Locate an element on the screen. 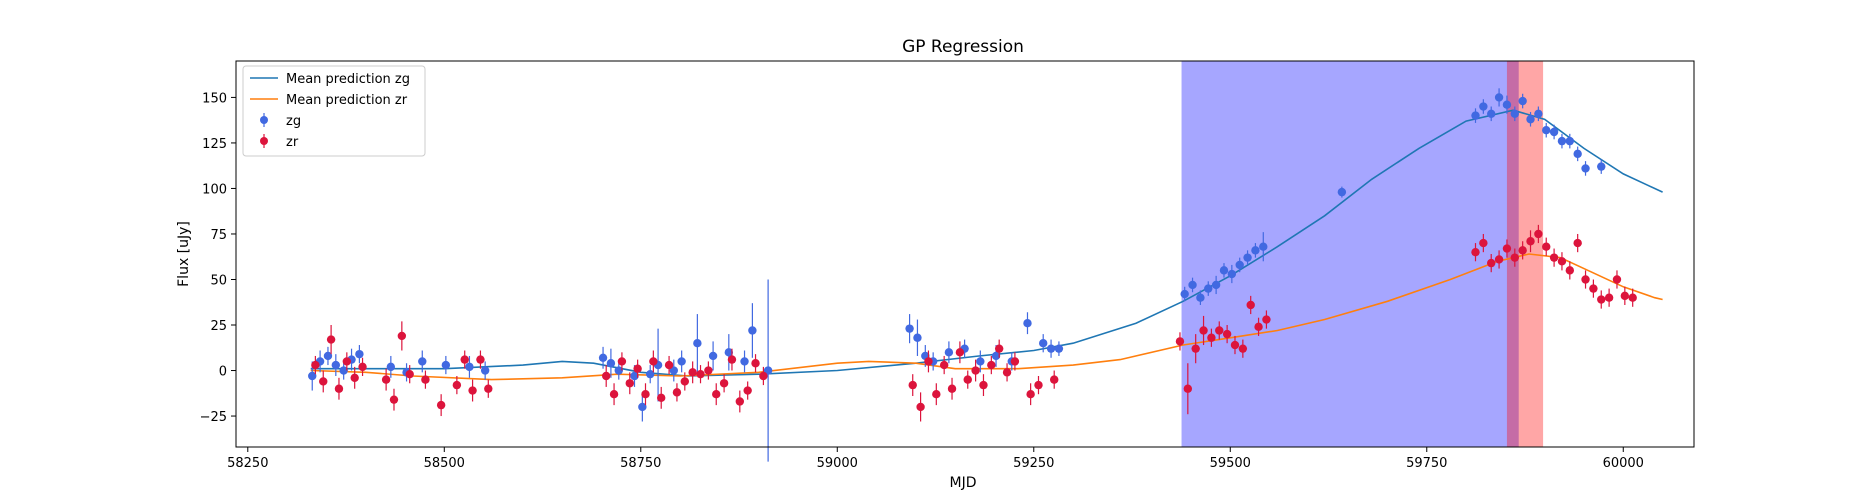 The width and height of the screenshot is (1875, 500). x-tick-label: 59250 is located at coordinates (1033, 463).